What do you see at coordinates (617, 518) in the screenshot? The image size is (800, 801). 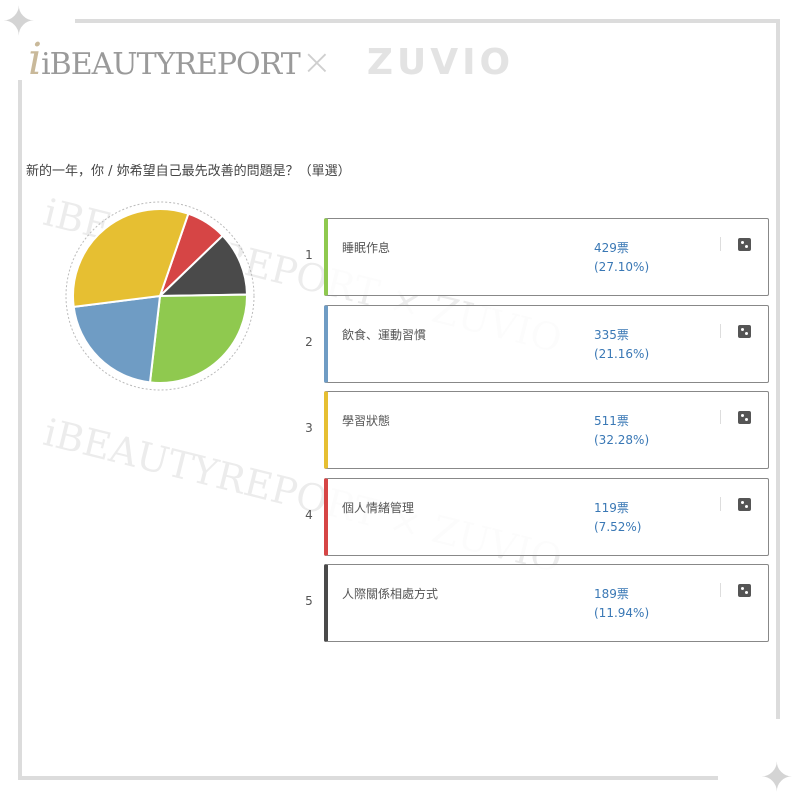 I see `option-votes: 119票 (7.52%)` at bounding box center [617, 518].